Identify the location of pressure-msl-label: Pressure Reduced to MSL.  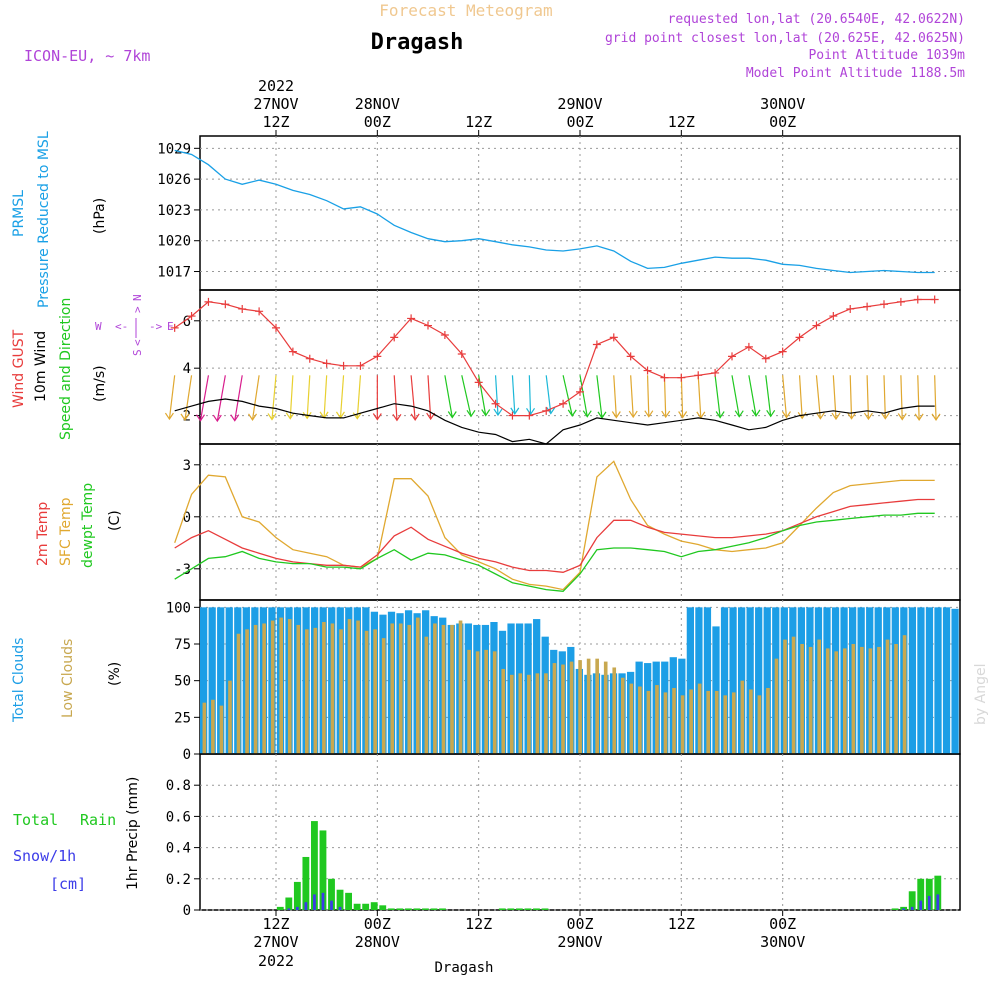
(44, 219).